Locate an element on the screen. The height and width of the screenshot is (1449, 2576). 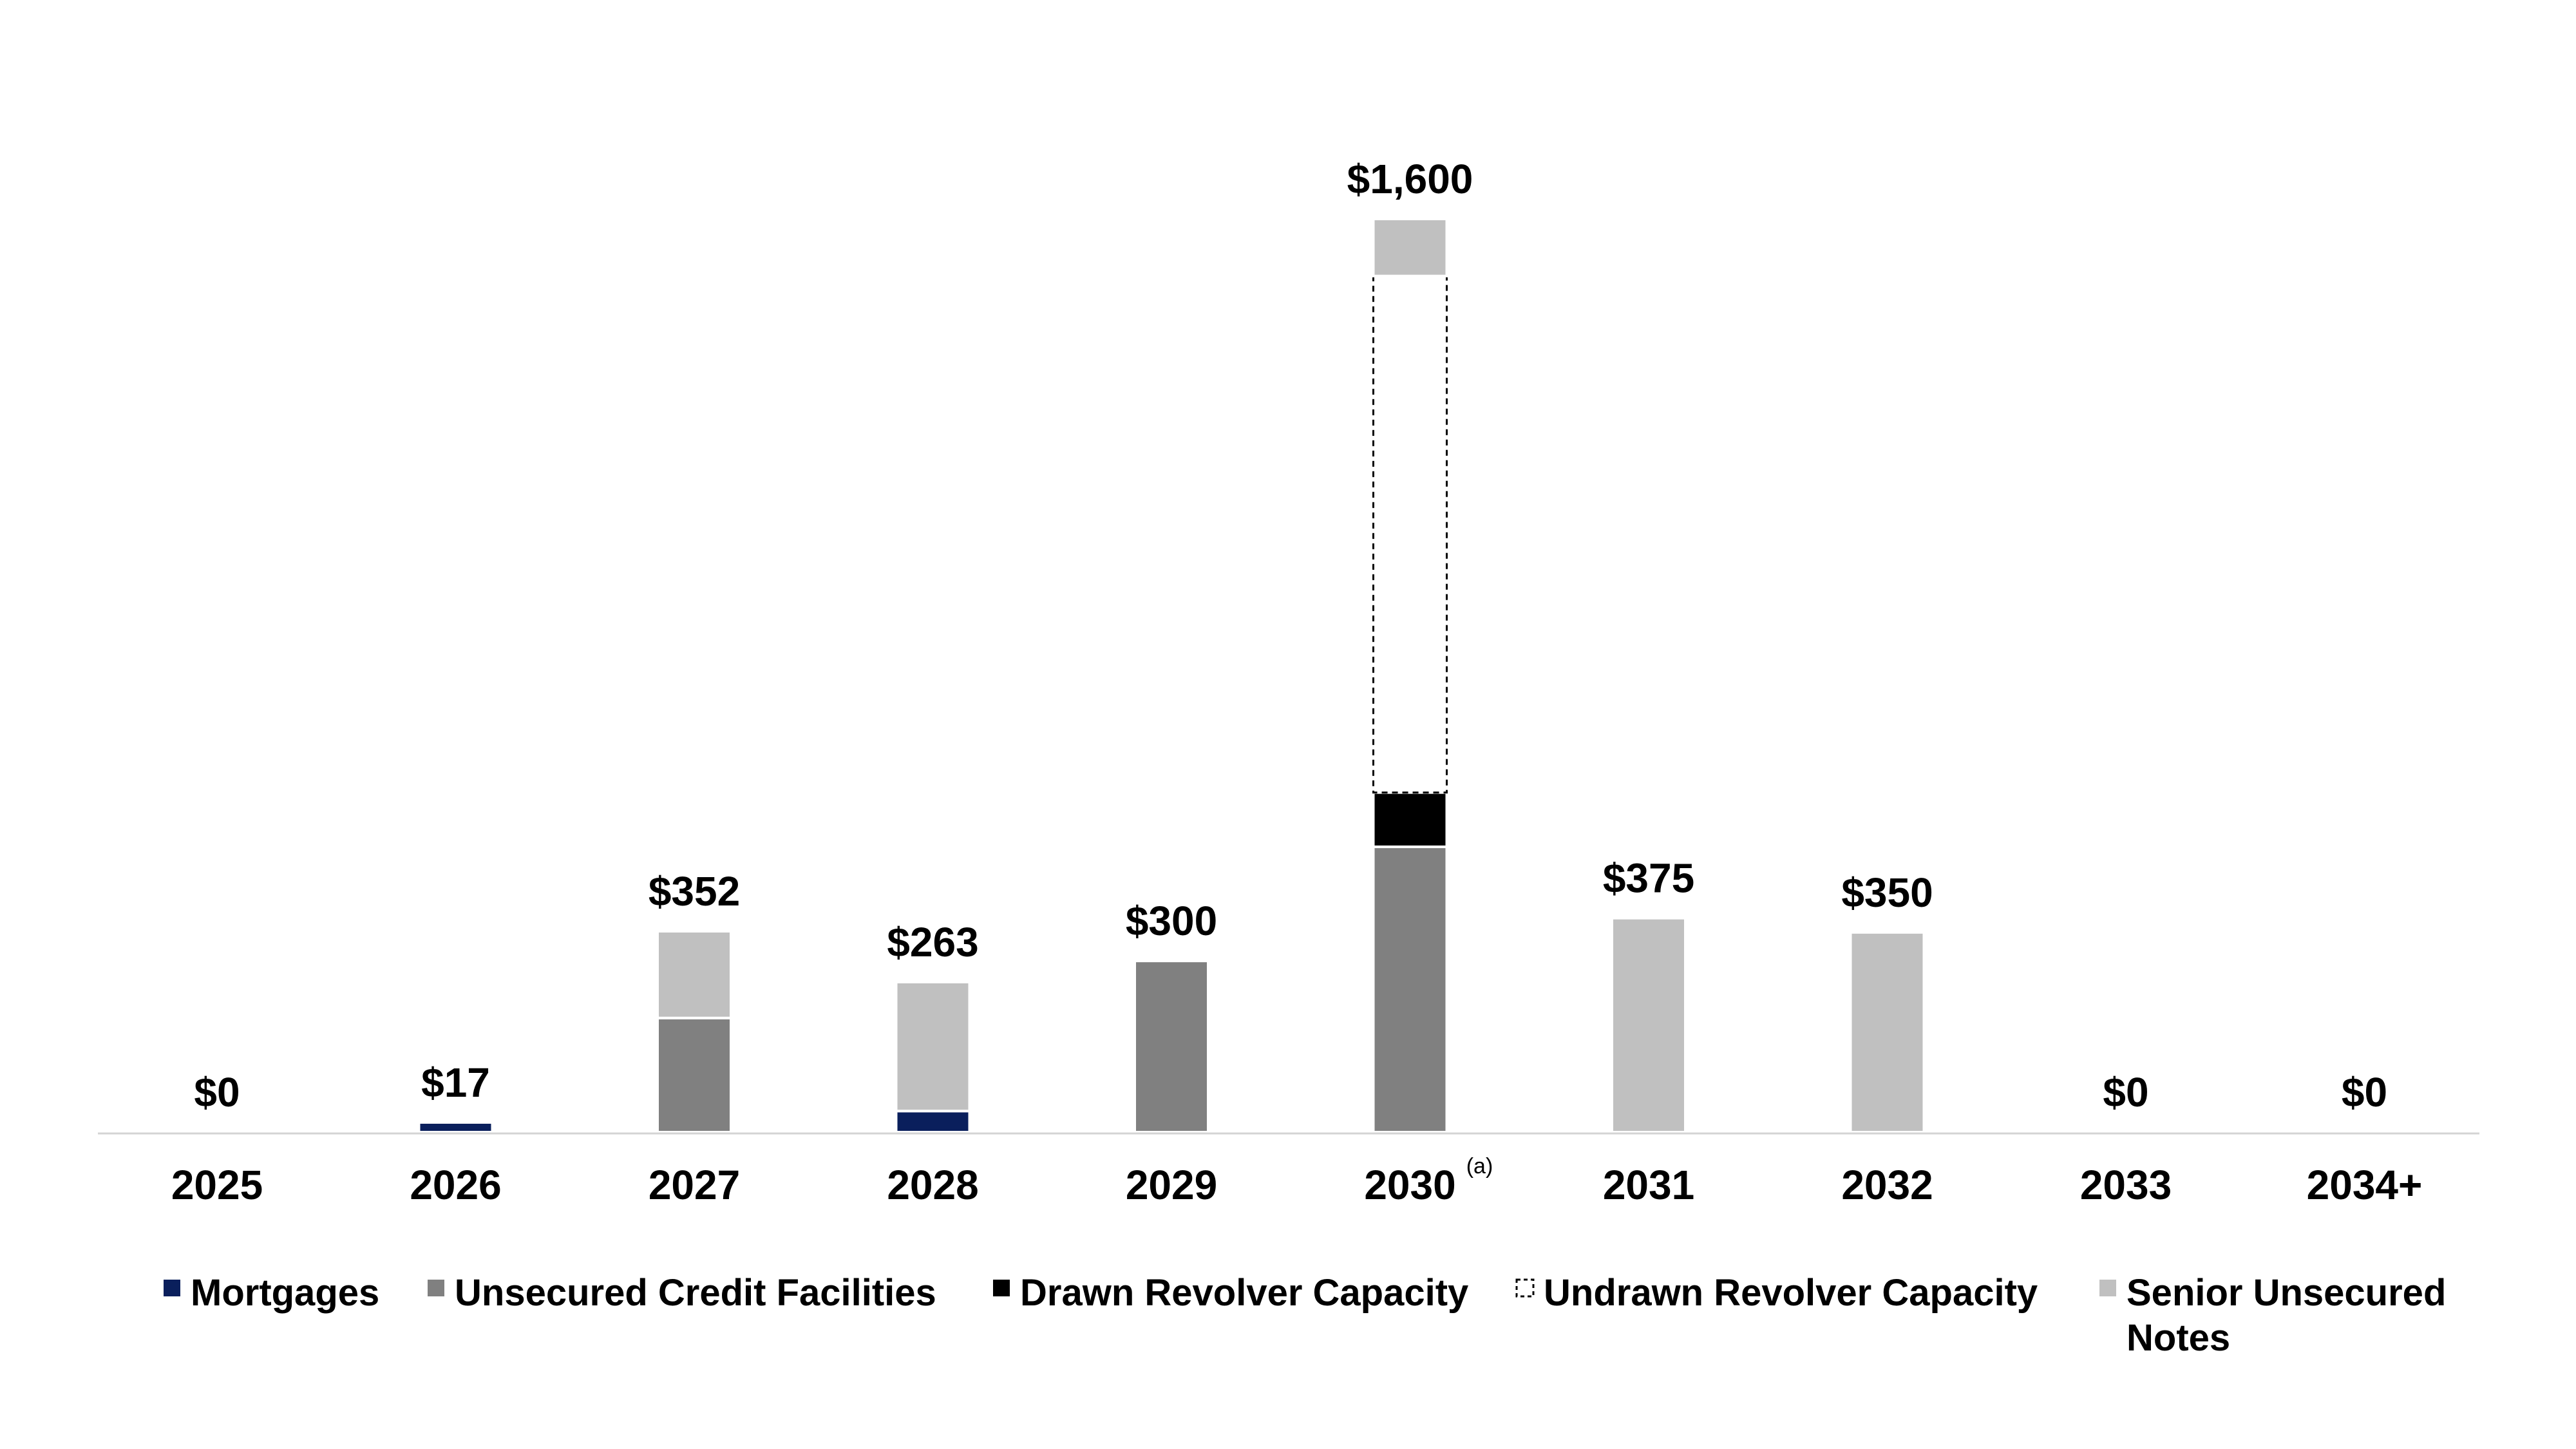
bar-unsecured-credit-facilities-2029 is located at coordinates (1171, 1046).